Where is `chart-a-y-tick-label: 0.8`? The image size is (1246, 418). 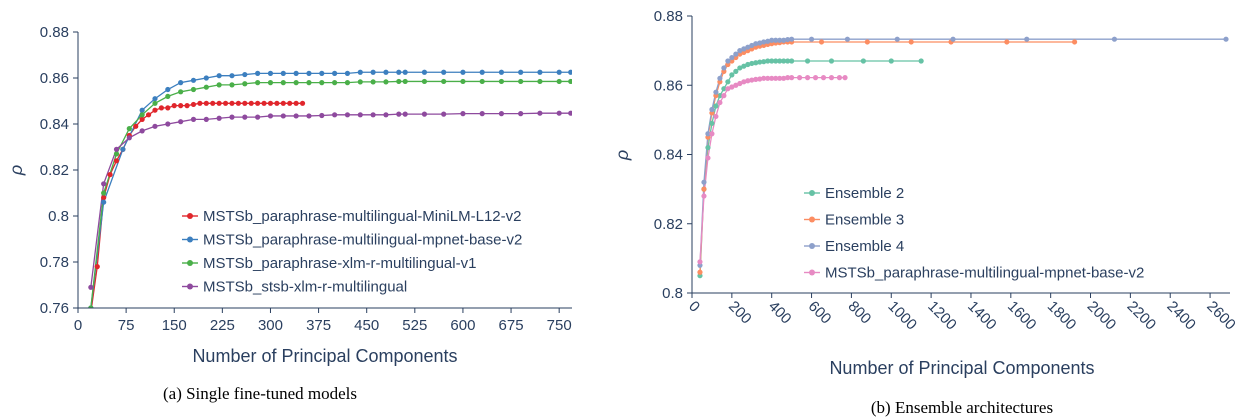
chart-a-y-tick-label: 0.8 is located at coordinates (58, 216).